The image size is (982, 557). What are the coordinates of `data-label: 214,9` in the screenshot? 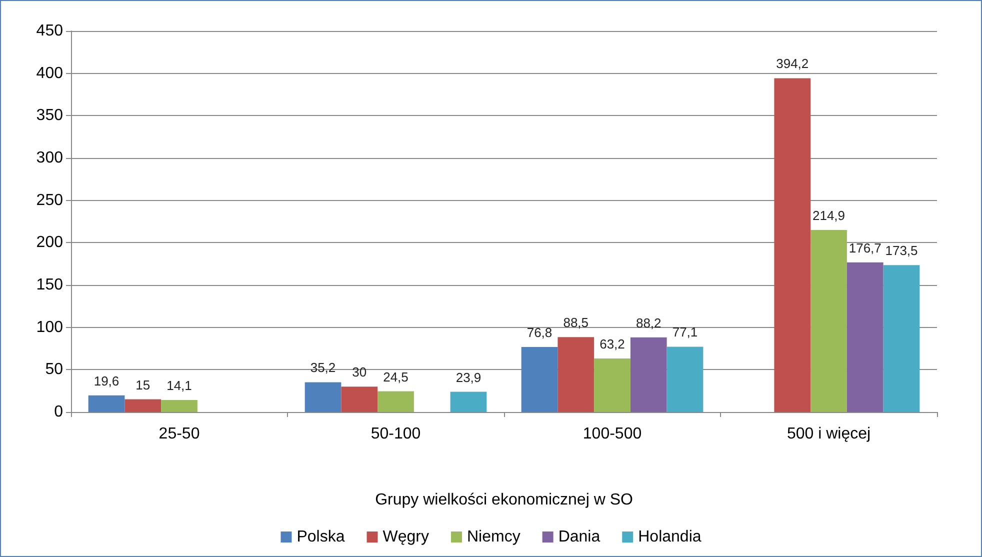 It's located at (829, 216).